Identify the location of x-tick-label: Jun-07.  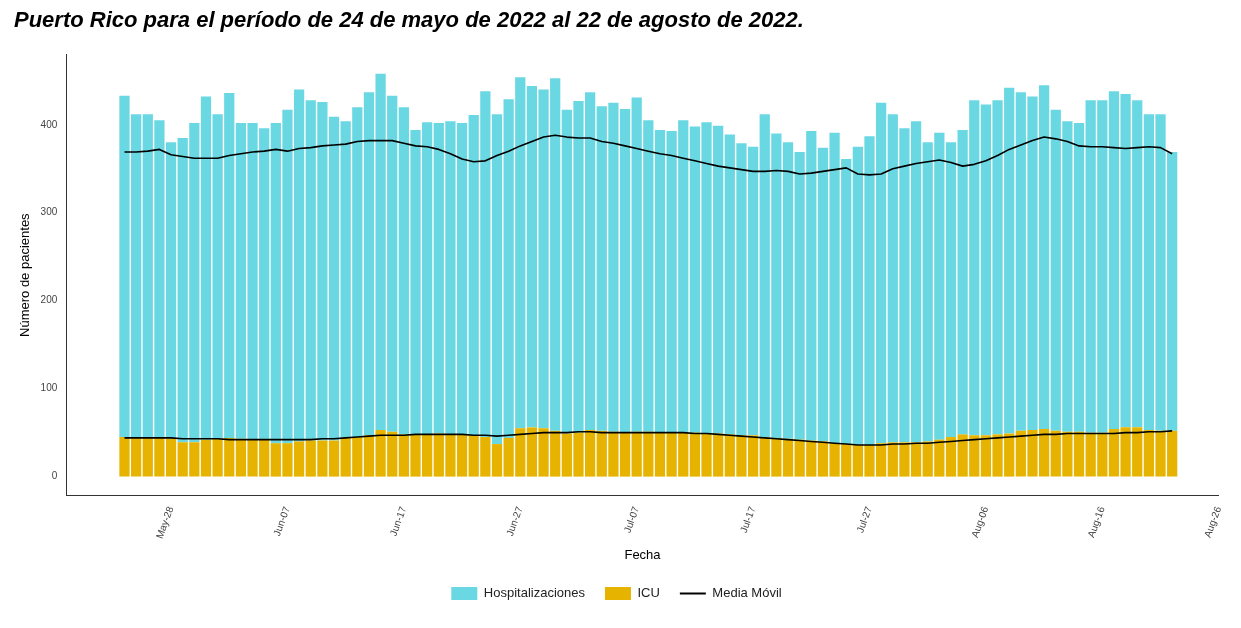
(282, 521).